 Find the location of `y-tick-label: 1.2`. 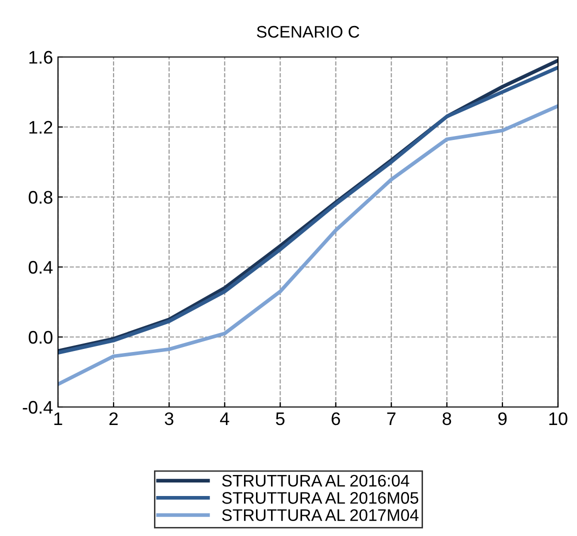

y-tick-label: 1.2 is located at coordinates (40, 127).